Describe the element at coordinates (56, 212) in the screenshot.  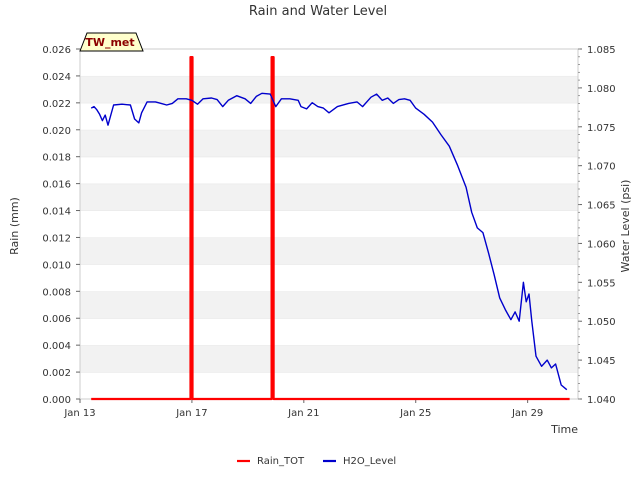
I see `left-tick-label: 0.014` at that location.